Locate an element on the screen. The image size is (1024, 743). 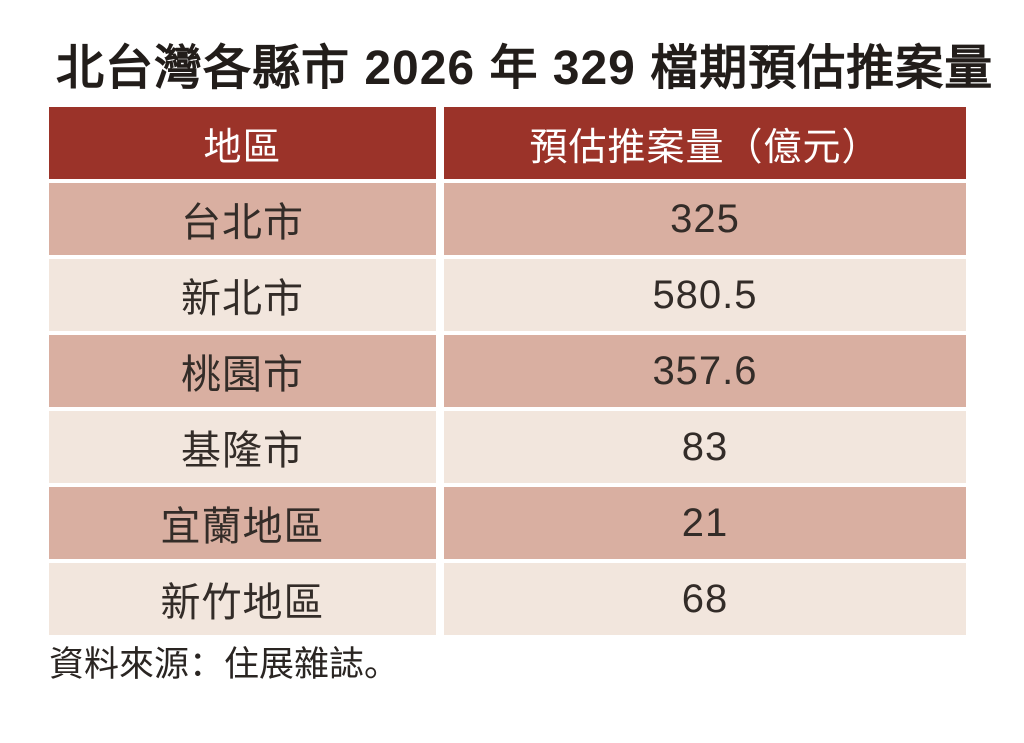
value-cell: 325 is located at coordinates (705, 219).